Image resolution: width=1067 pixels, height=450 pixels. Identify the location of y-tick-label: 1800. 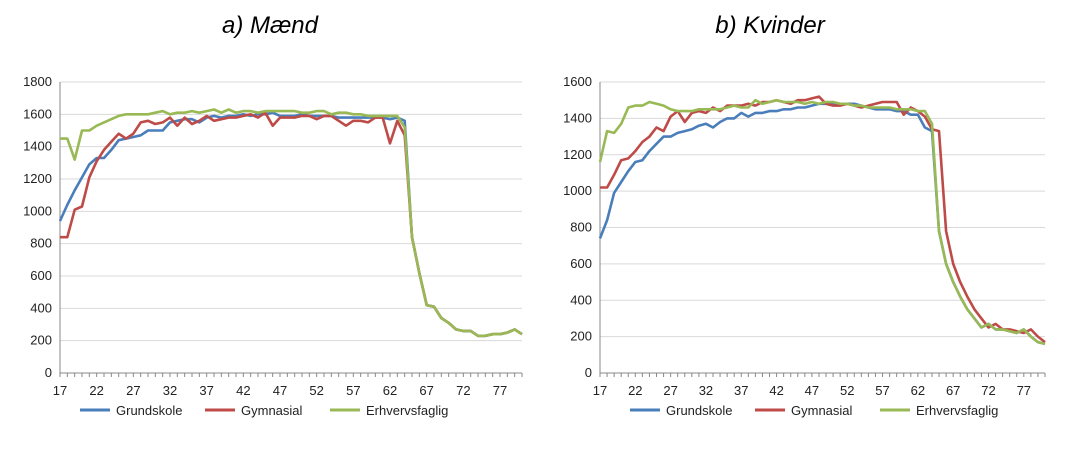
(37, 81).